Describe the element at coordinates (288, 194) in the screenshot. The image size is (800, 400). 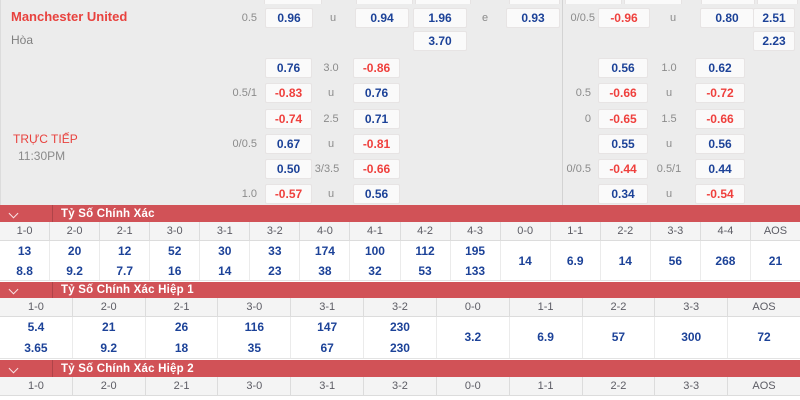
I see `odds-box: -0.57` at that location.